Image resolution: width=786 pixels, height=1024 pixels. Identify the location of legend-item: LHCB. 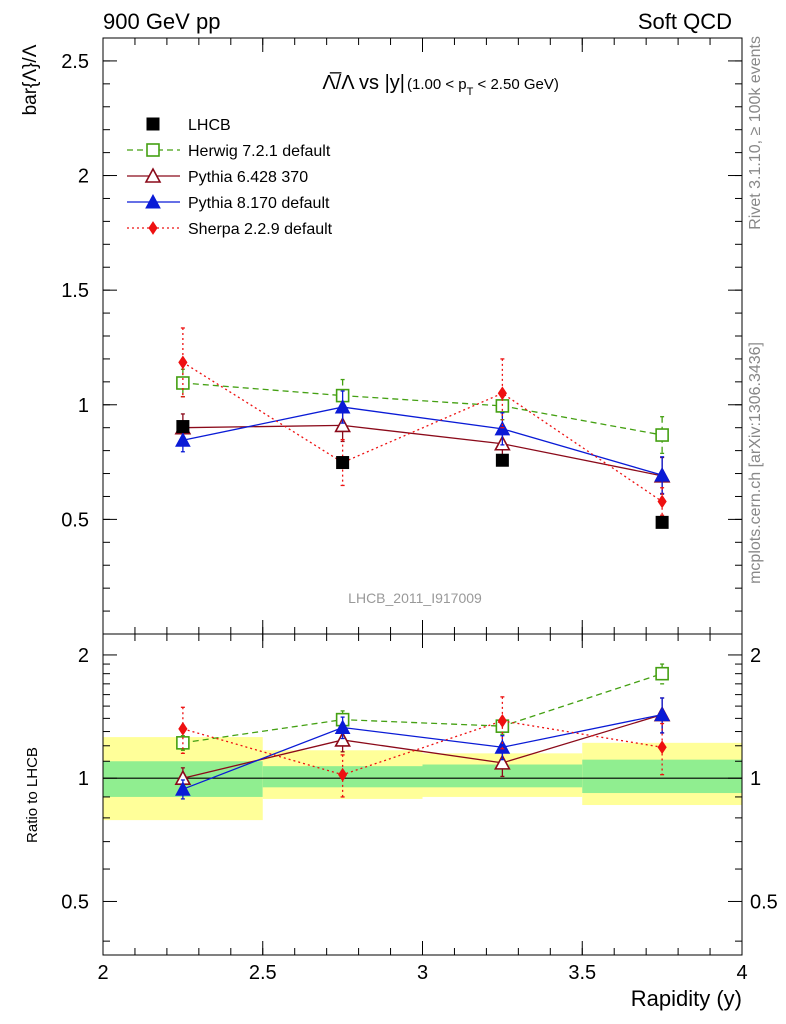
(188, 125).